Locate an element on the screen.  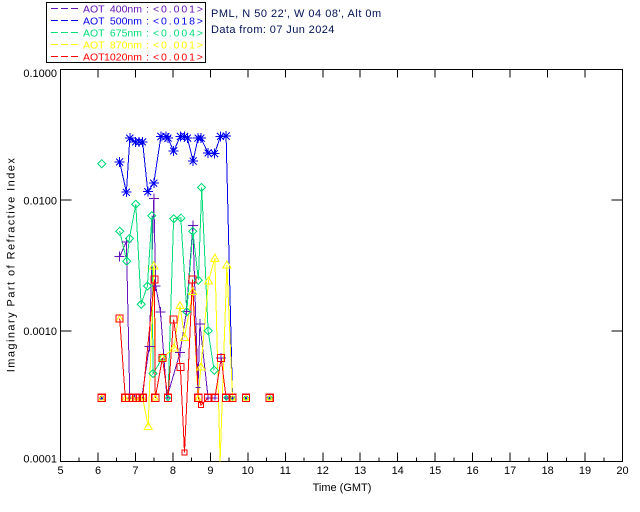
svg-text: 12 is located at coordinates (323, 471).